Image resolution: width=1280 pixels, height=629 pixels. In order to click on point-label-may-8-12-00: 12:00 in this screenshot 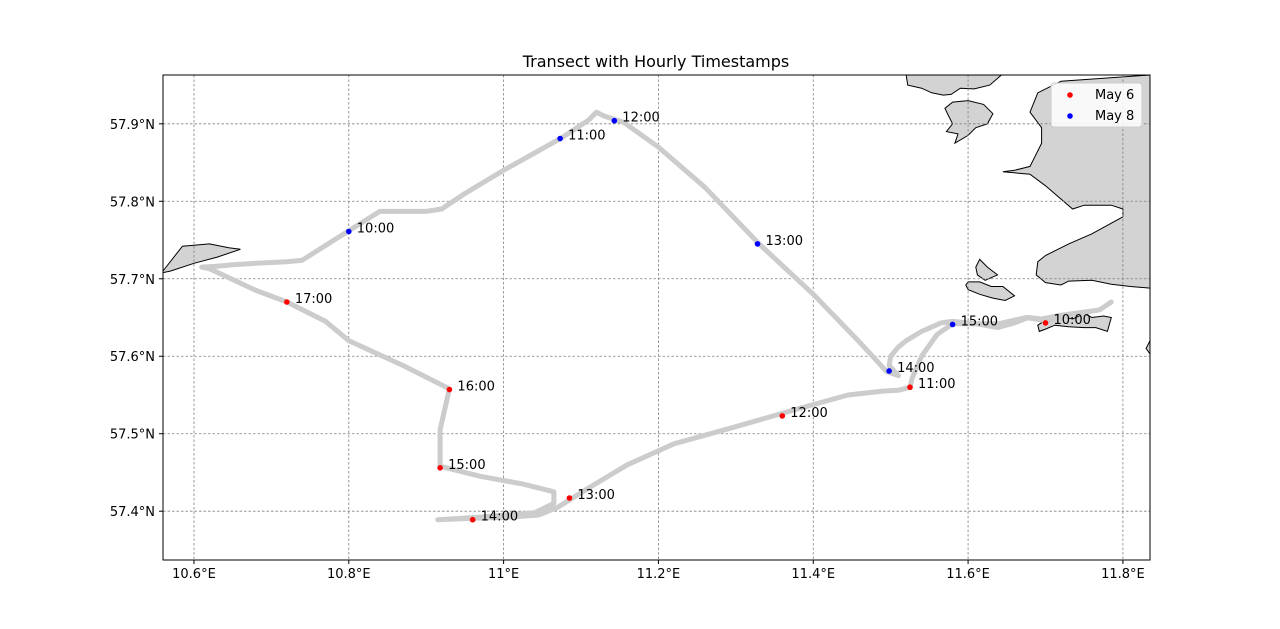, I will do `click(640, 118)`.